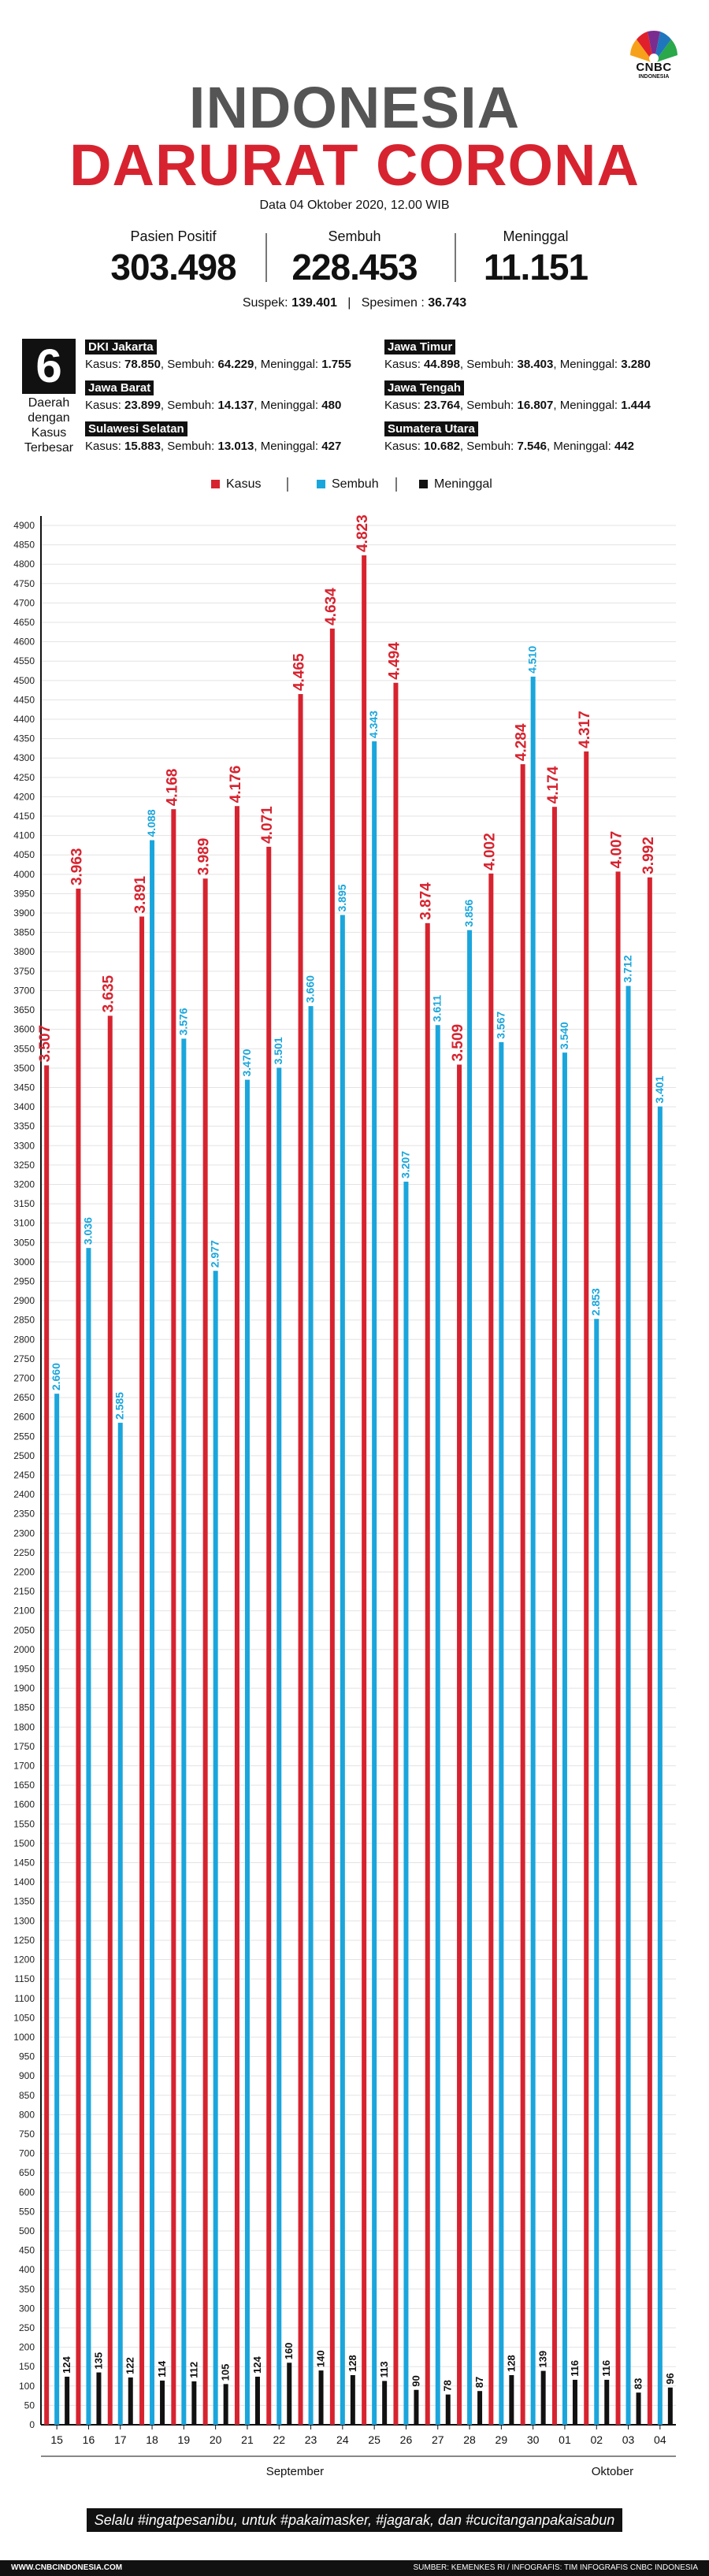 The image size is (709, 2576). What do you see at coordinates (24, 738) in the screenshot?
I see `y-tick-label: 4350` at bounding box center [24, 738].